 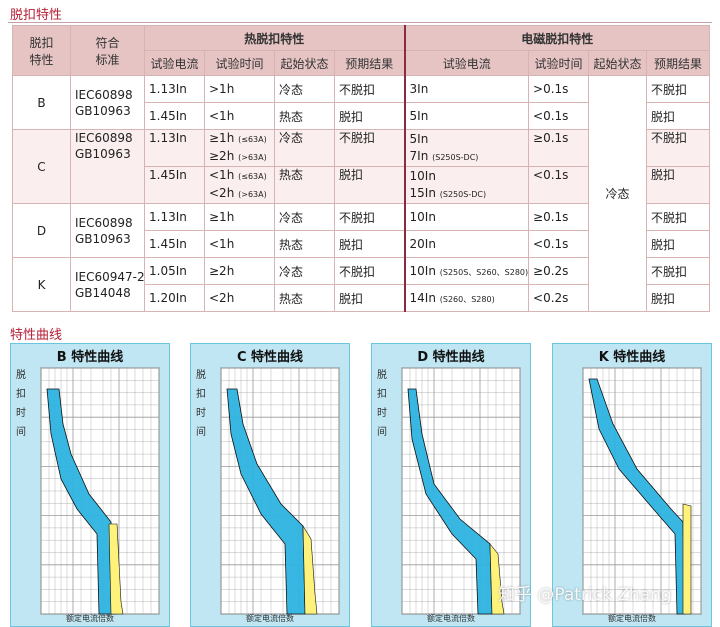 What do you see at coordinates (201, 404) in the screenshot?
I see `curve-vertical-label-c: 脱扣时间` at bounding box center [201, 404].